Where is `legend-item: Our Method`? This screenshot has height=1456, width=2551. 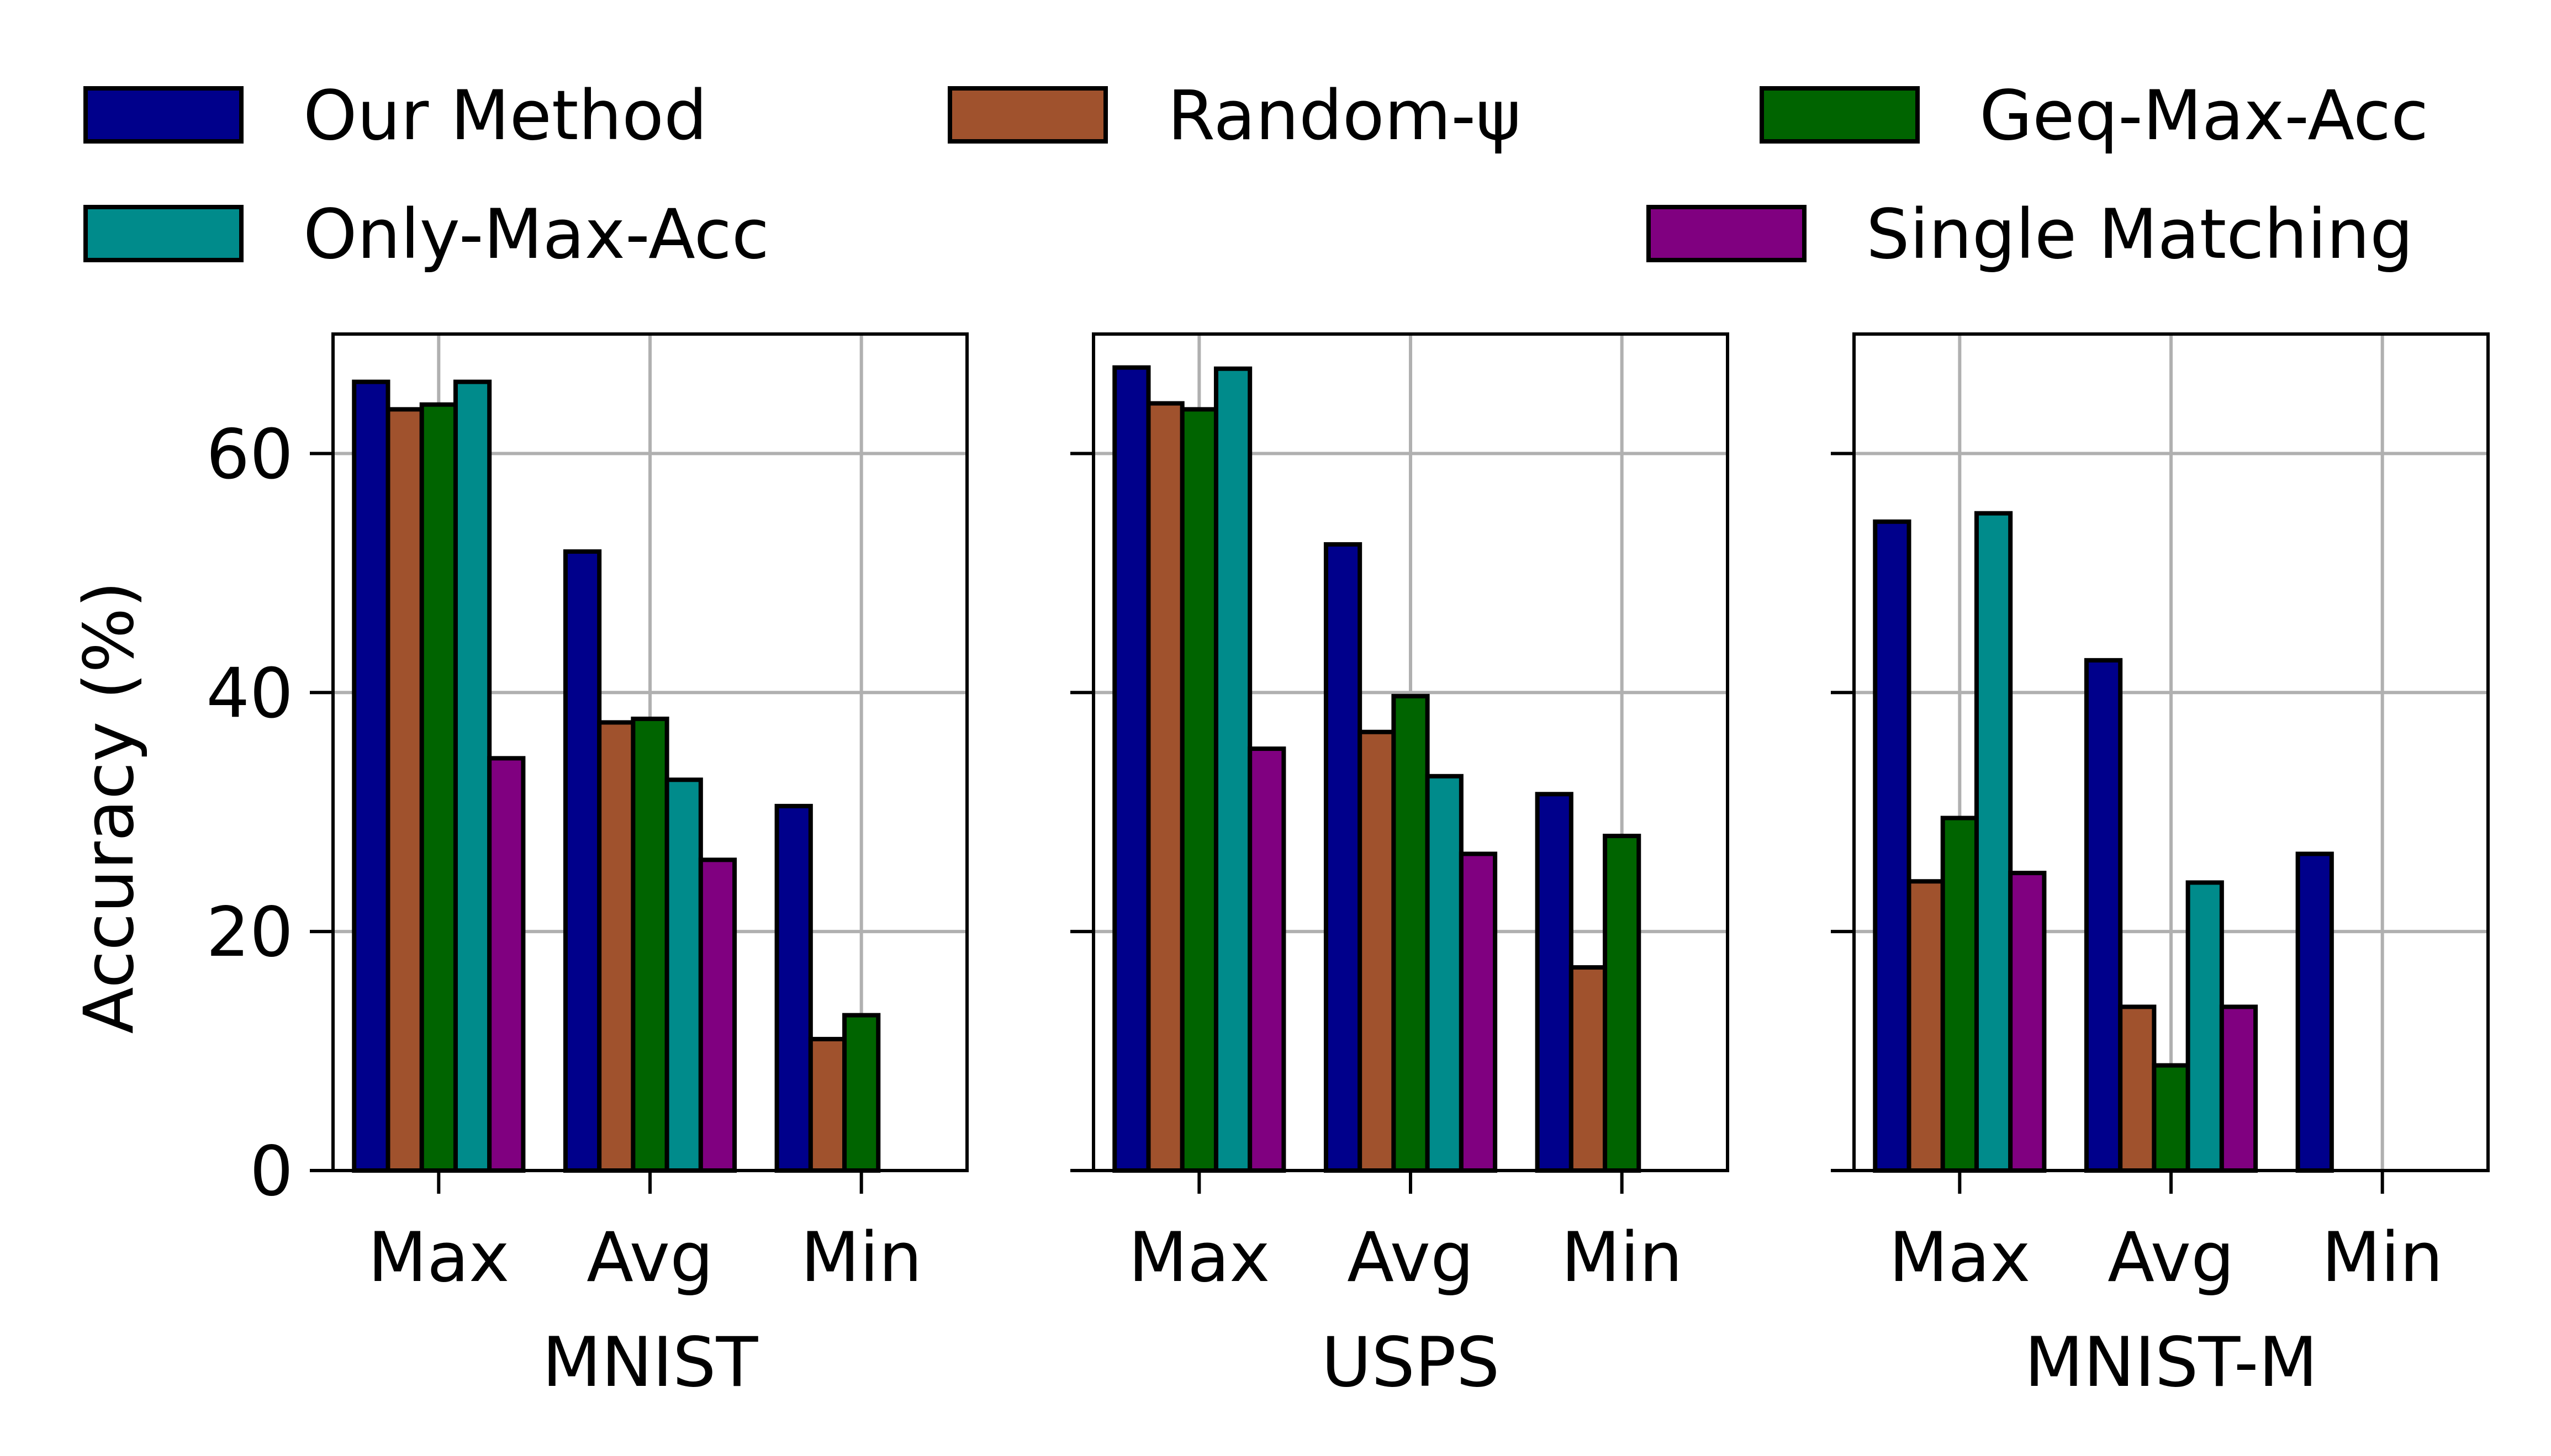 legend-item: Our Method is located at coordinates (395, 116).